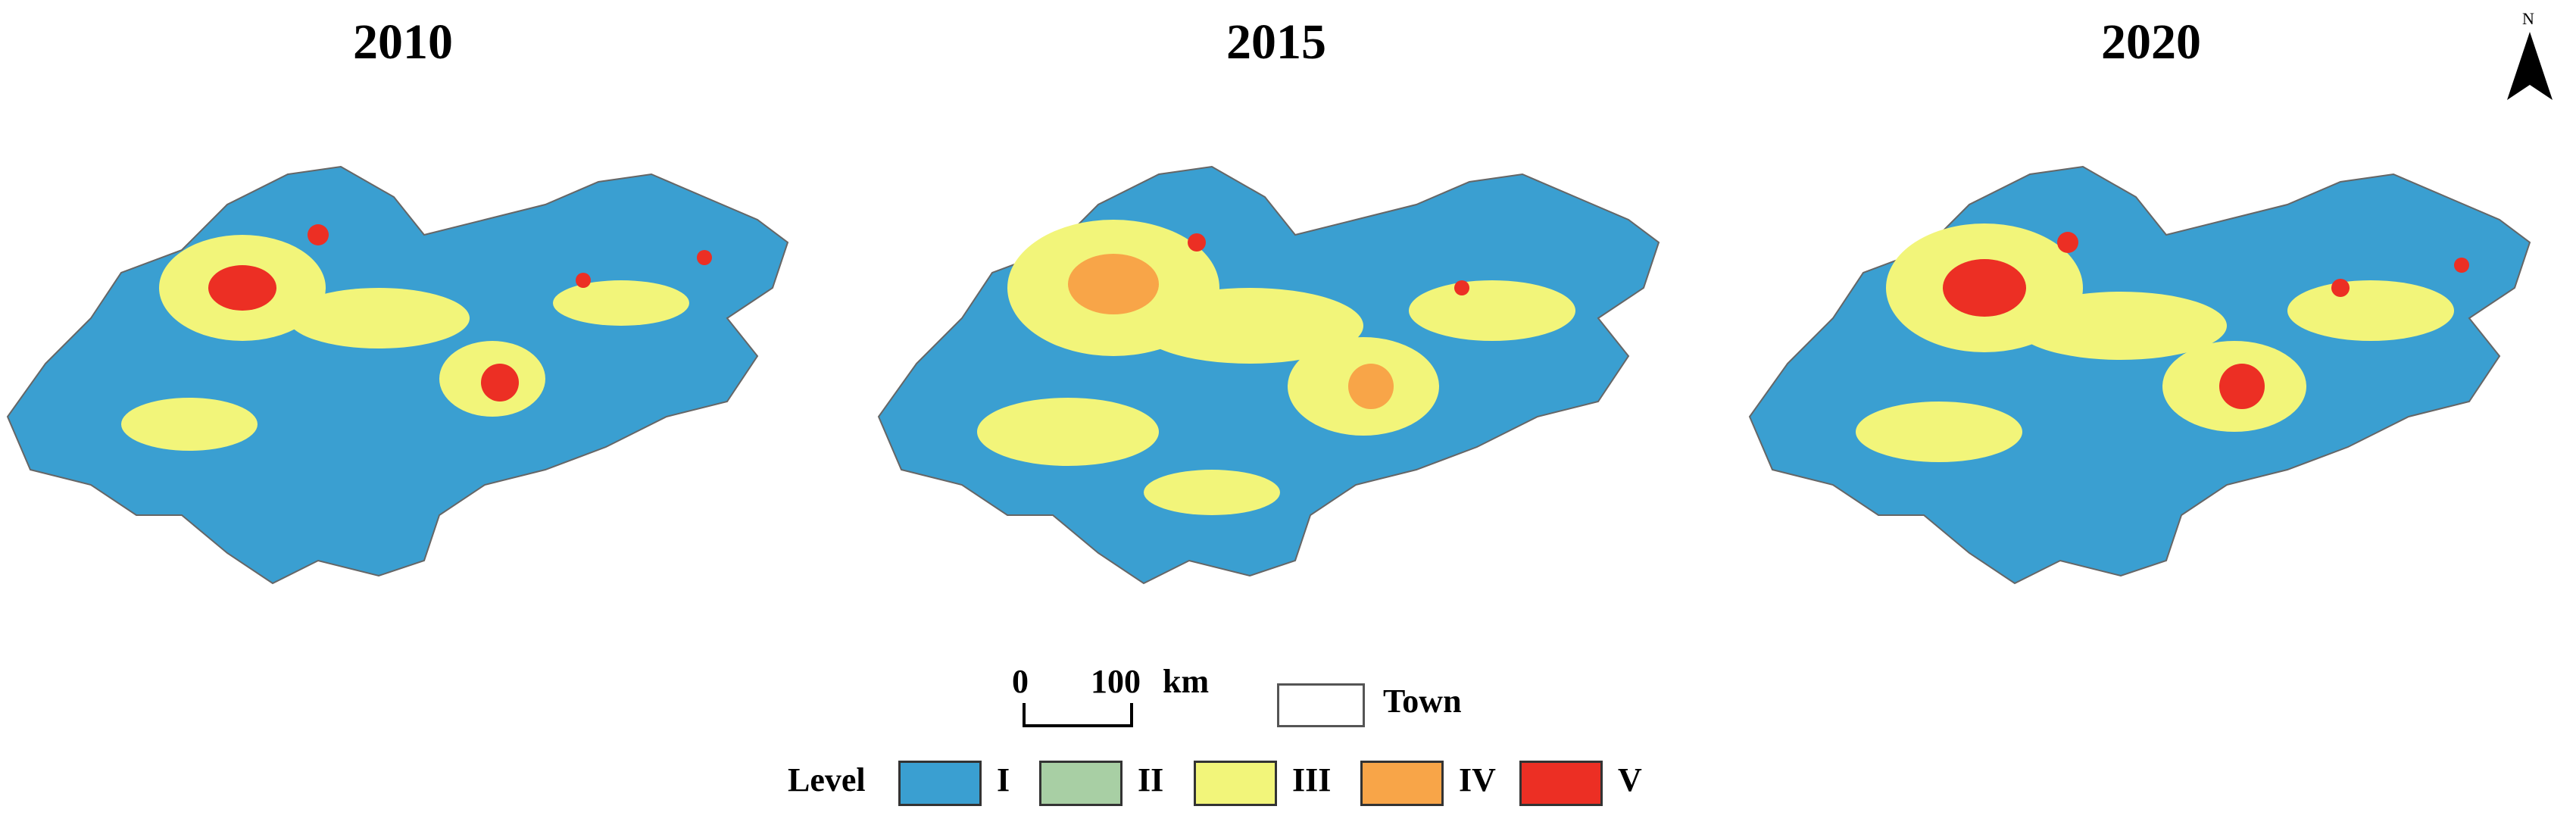 The height and width of the screenshot is (825, 2576). I want to click on town-legend-swatch, so click(1321, 705).